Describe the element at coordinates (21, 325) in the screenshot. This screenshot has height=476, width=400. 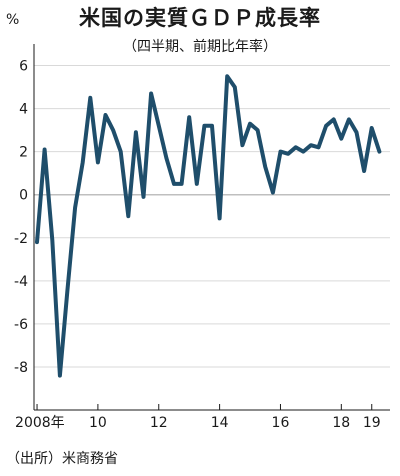
I see `y-tick-label: -6` at that location.